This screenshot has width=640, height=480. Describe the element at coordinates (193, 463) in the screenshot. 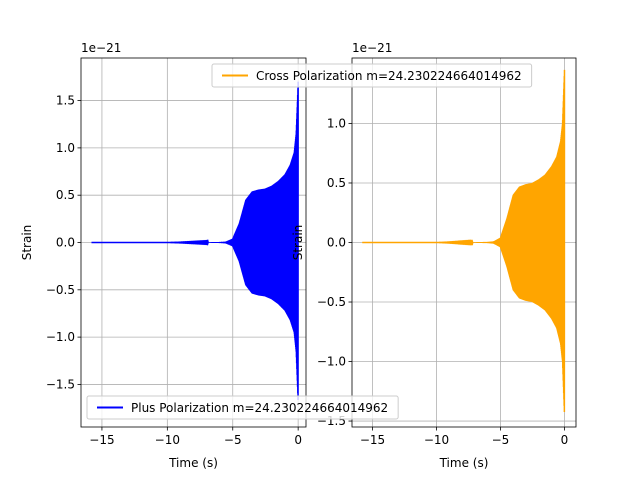

I see `plus-x-axis-label: Time (s)` at that location.